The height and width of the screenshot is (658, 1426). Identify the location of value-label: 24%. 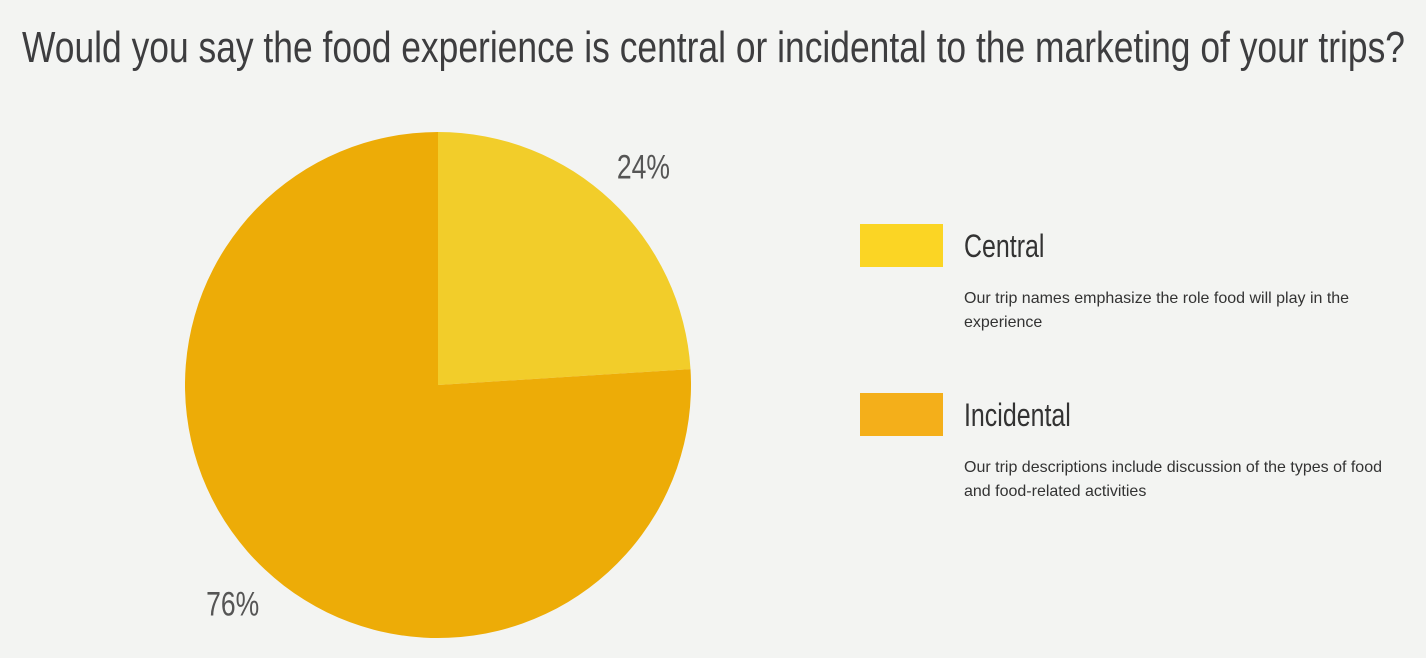
(643, 167).